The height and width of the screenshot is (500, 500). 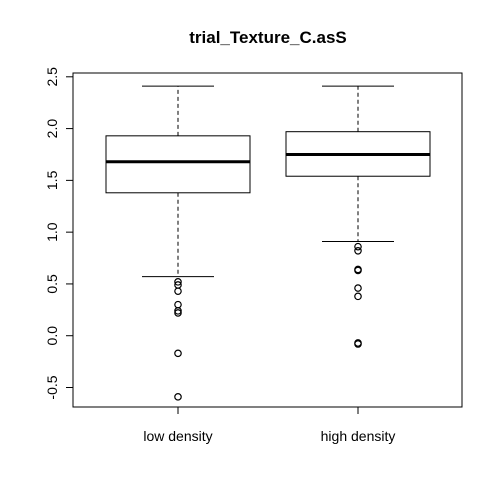 I want to click on y-tick-label: 1.5, so click(x=52, y=180).